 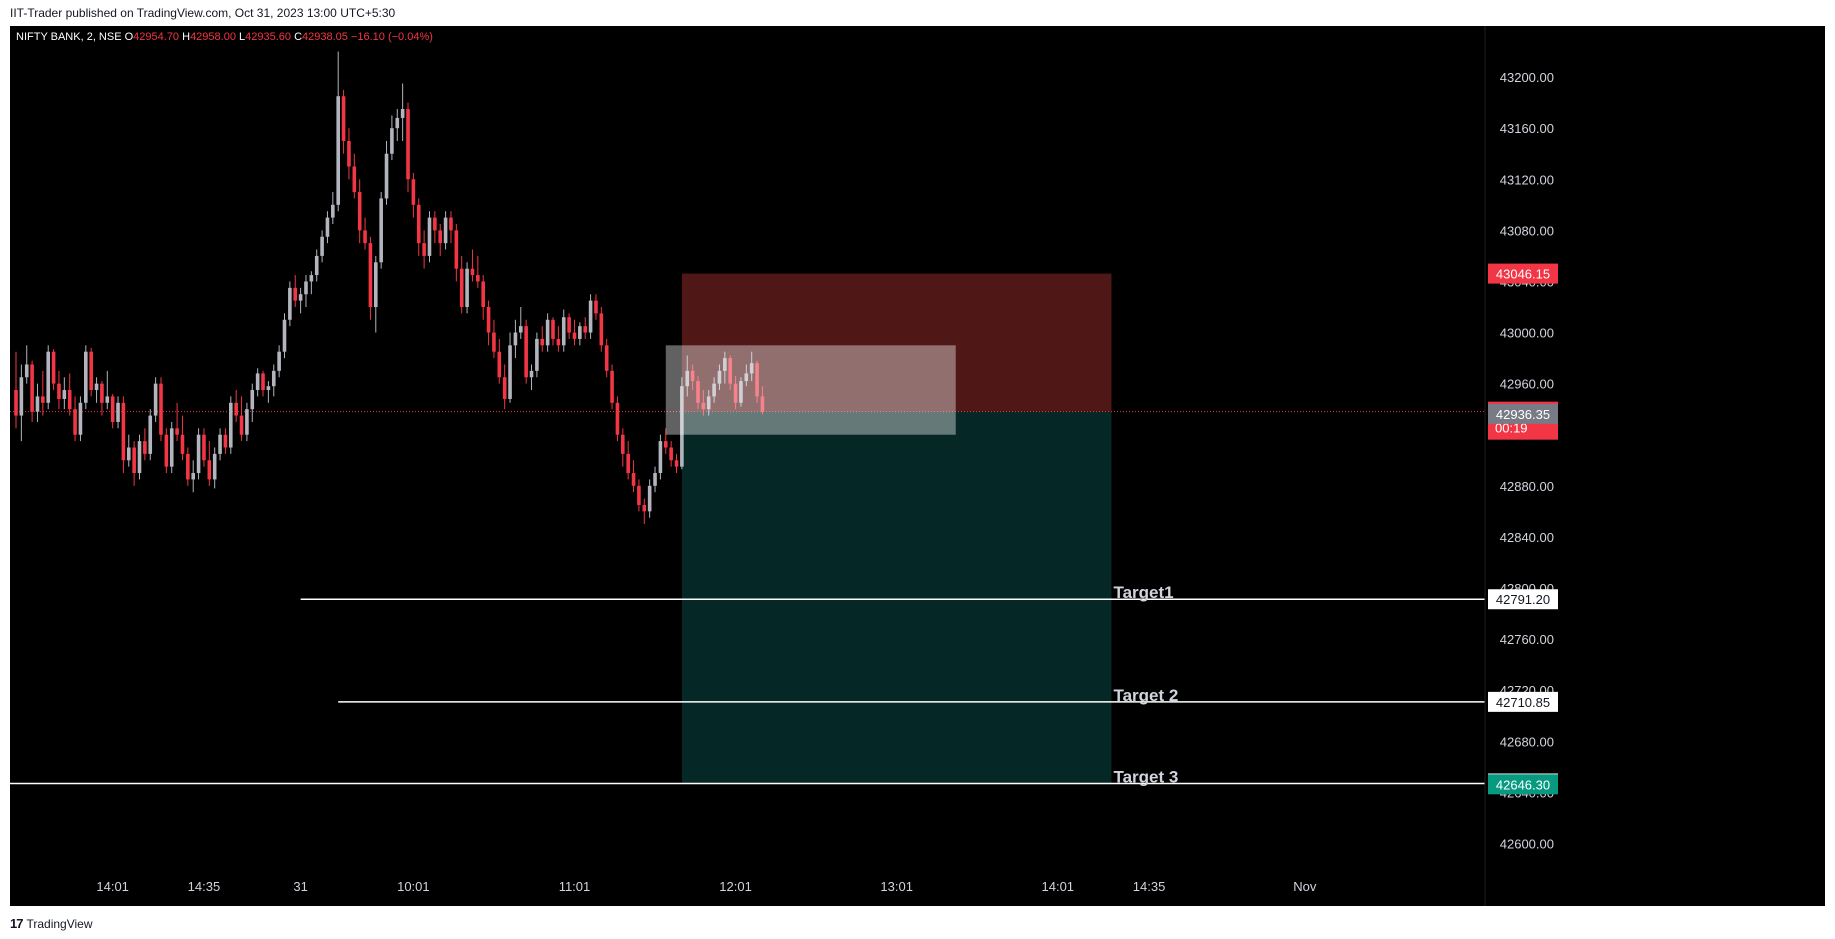 What do you see at coordinates (1523, 273) in the screenshot?
I see `stop-price-tag-bg` at bounding box center [1523, 273].